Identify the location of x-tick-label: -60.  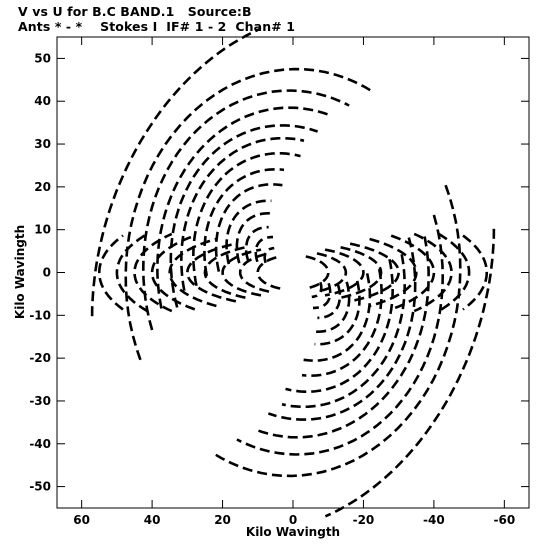
(504, 520).